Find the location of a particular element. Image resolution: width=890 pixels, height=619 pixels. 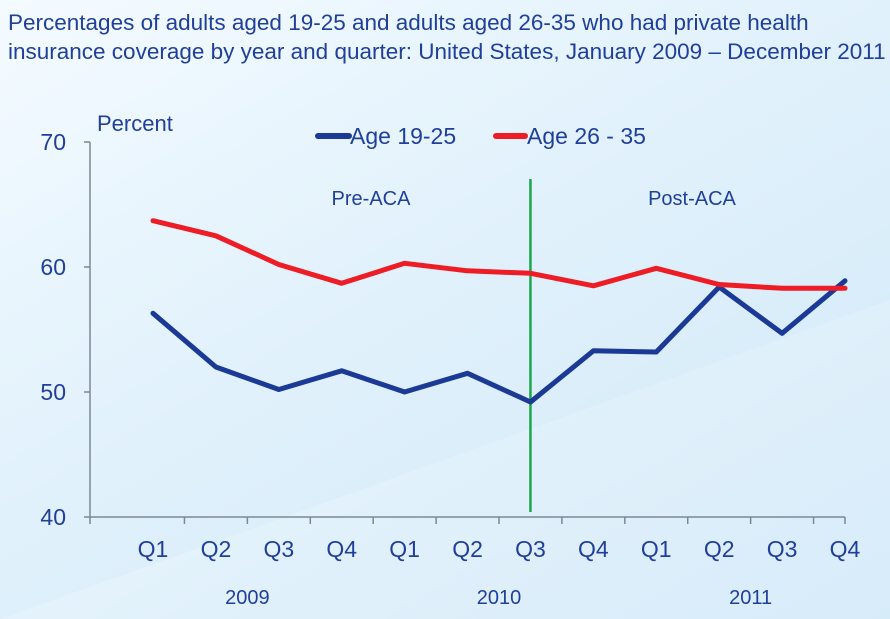

year-labels: 2009 2010 2011 is located at coordinates (498, 598).